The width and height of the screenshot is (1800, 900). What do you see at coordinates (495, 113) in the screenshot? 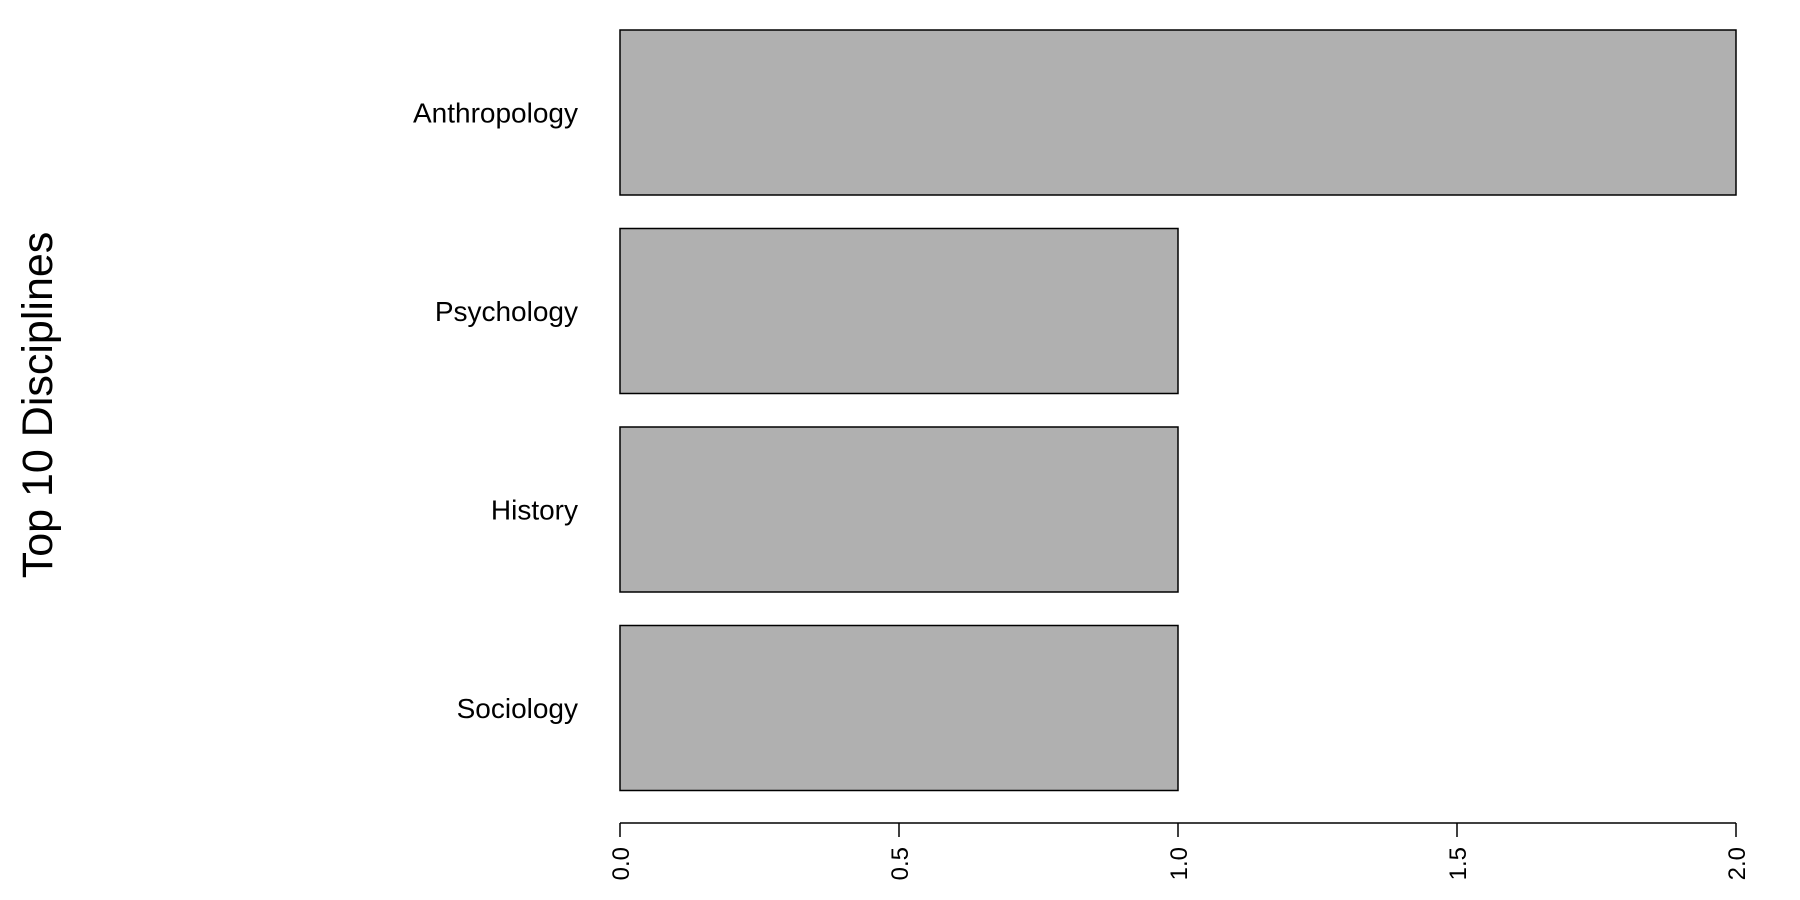
I see `category-label: Anthropology` at bounding box center [495, 113].